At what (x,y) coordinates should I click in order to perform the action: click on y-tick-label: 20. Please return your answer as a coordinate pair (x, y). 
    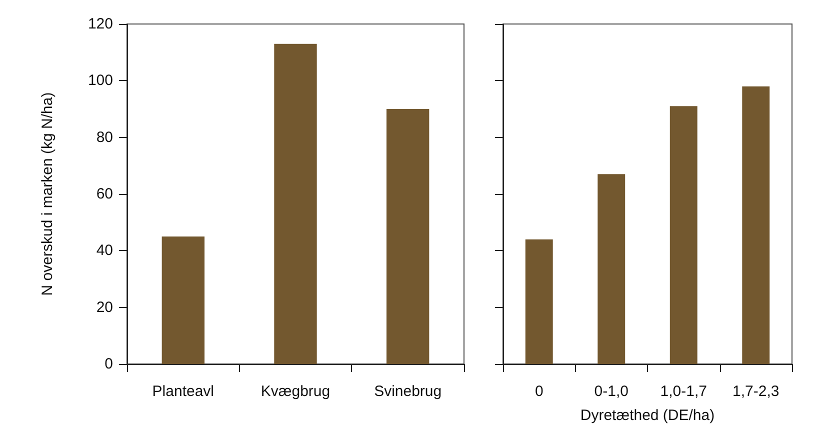
    Looking at the image, I should click on (104, 307).